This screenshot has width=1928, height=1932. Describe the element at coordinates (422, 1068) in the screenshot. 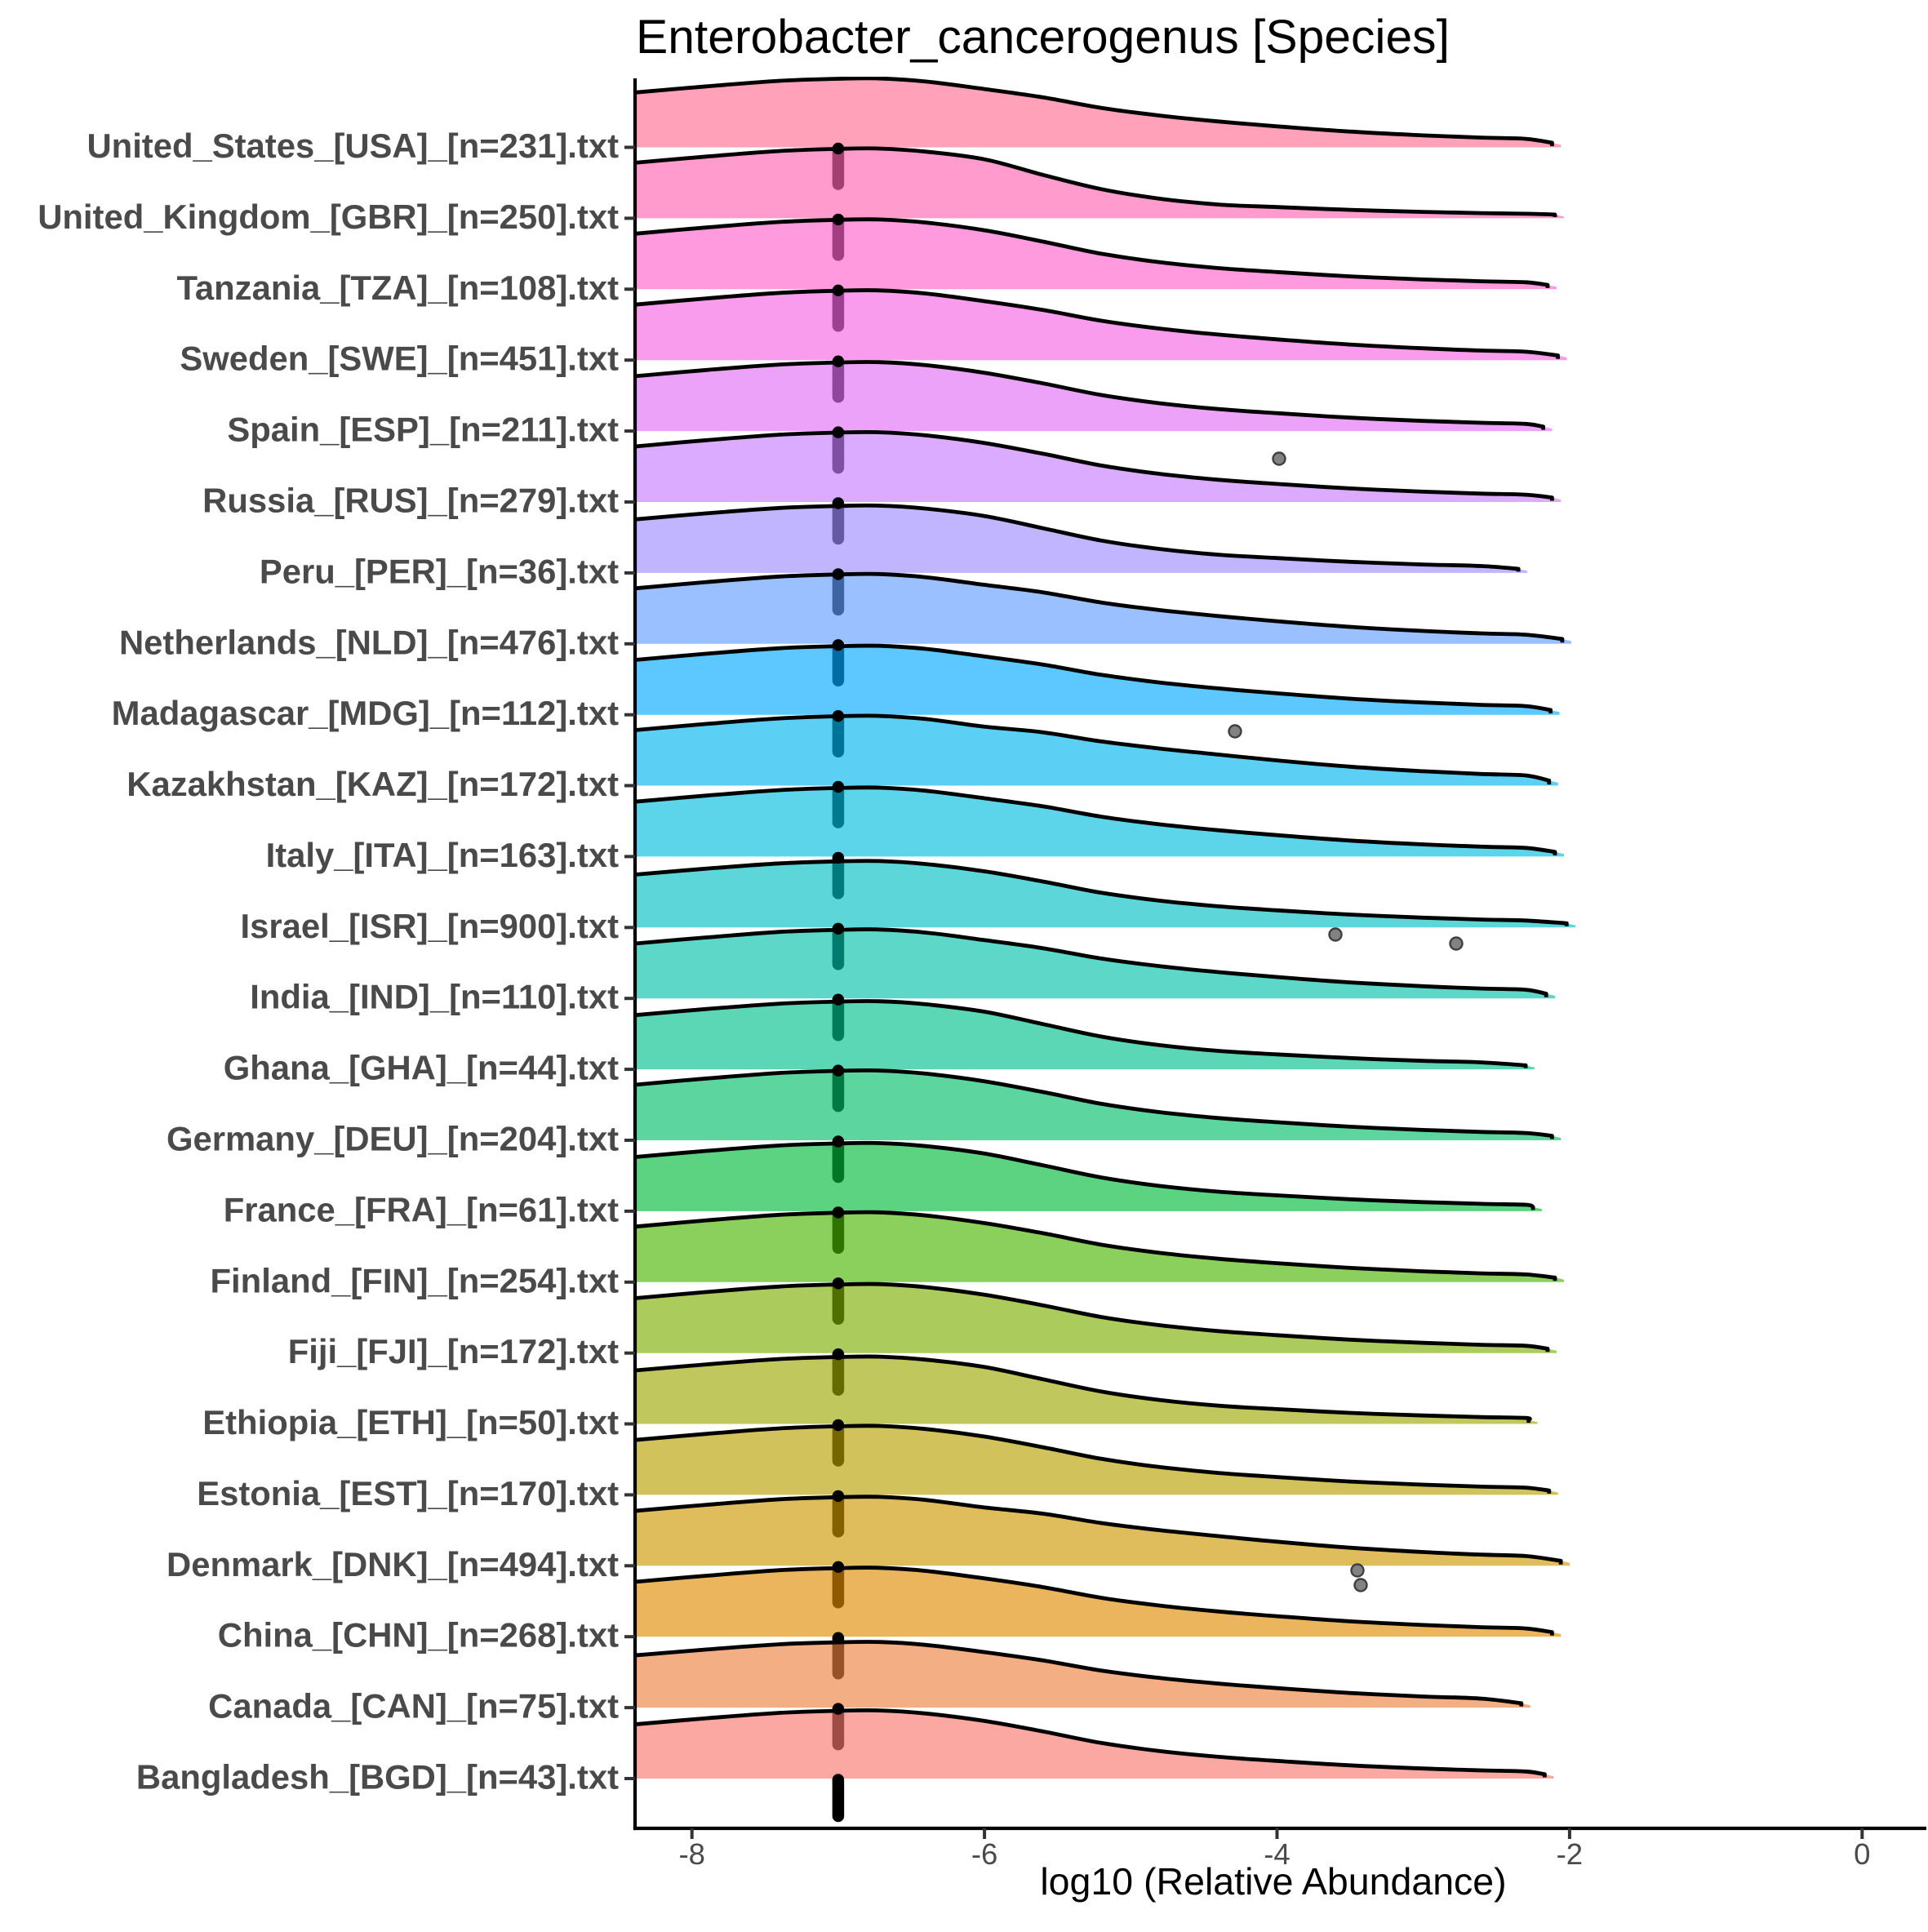

I see `svg-text: Ghana_[GHA]_[n=44].txt` at that location.